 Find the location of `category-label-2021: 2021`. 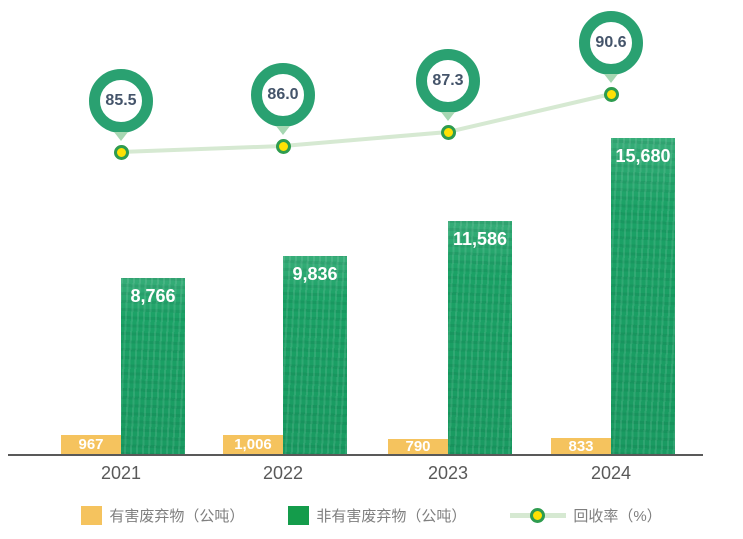

category-label-2021: 2021 is located at coordinates (121, 473).